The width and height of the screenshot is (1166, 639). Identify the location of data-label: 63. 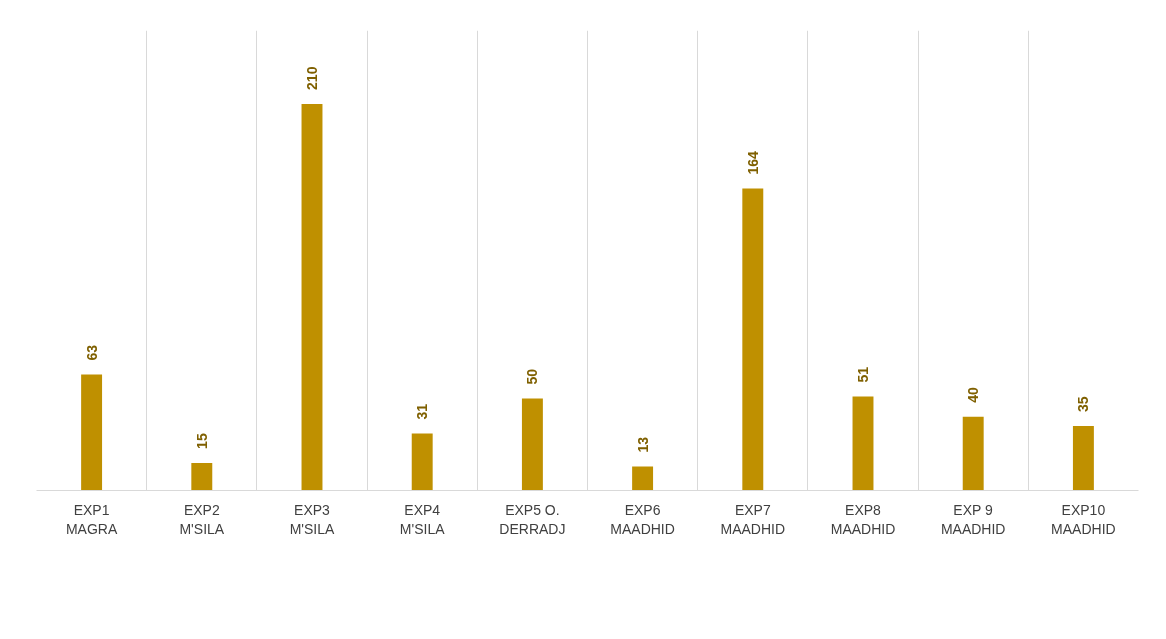
(91, 352).